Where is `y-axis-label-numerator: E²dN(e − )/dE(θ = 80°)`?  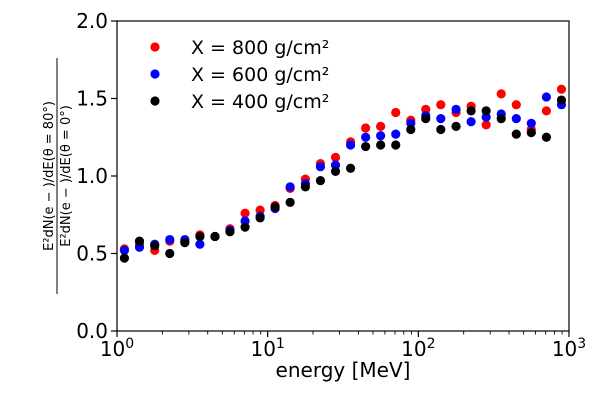 y-axis-label-numerator: E²dN(e − )/dE(θ = 80°) is located at coordinates (49, 176).